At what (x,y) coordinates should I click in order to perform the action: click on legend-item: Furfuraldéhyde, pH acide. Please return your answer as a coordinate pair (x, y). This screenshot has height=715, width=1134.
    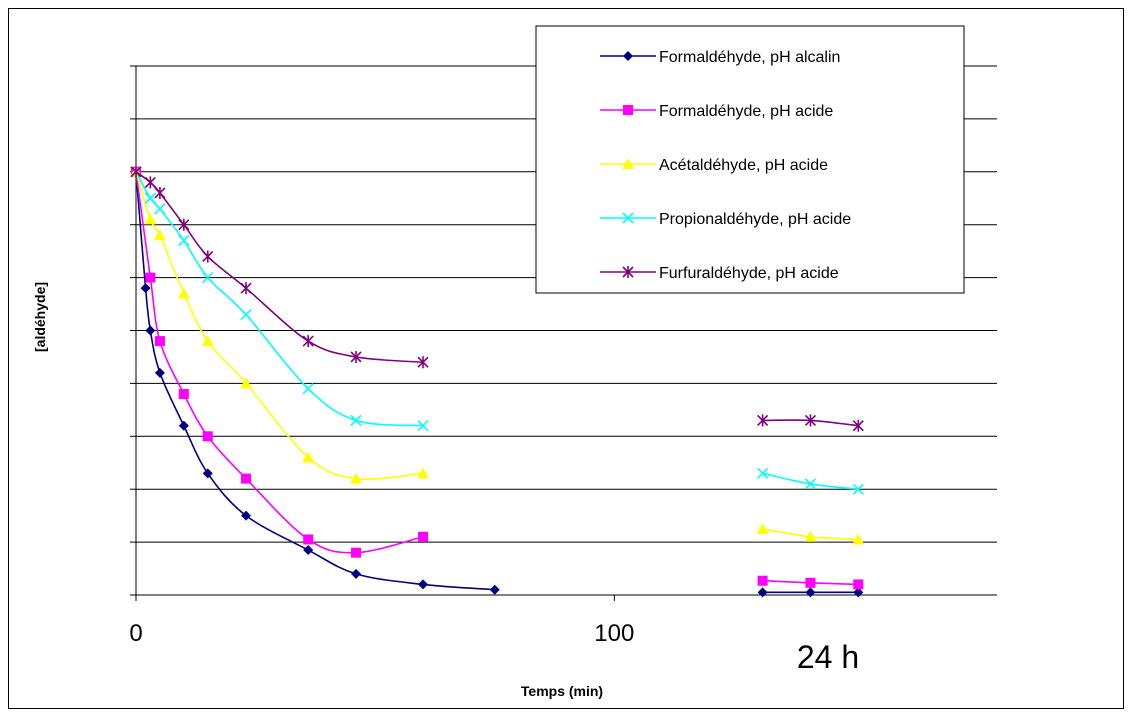
    Looking at the image, I should click on (719, 273).